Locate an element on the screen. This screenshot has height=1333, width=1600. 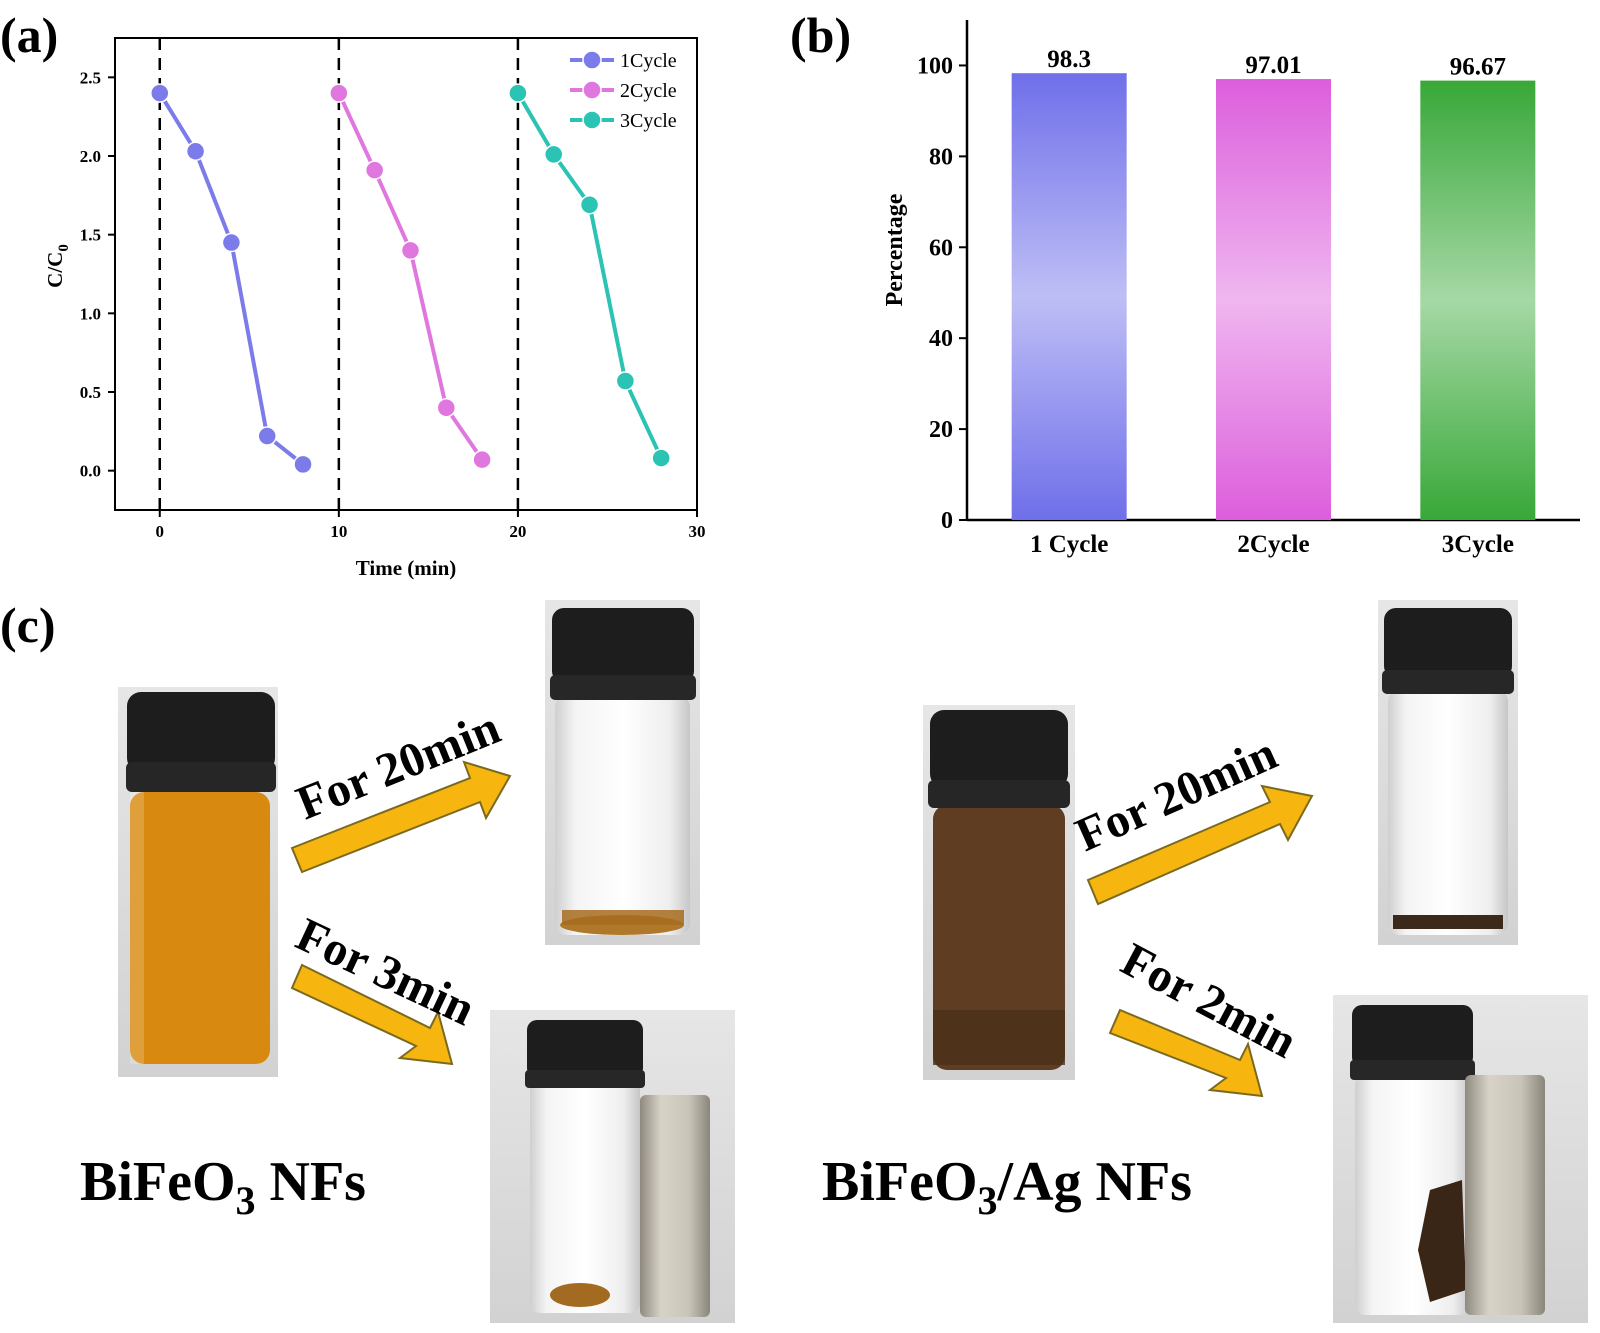
arrow-20min-left: For 20min is located at coordinates (400, 787).